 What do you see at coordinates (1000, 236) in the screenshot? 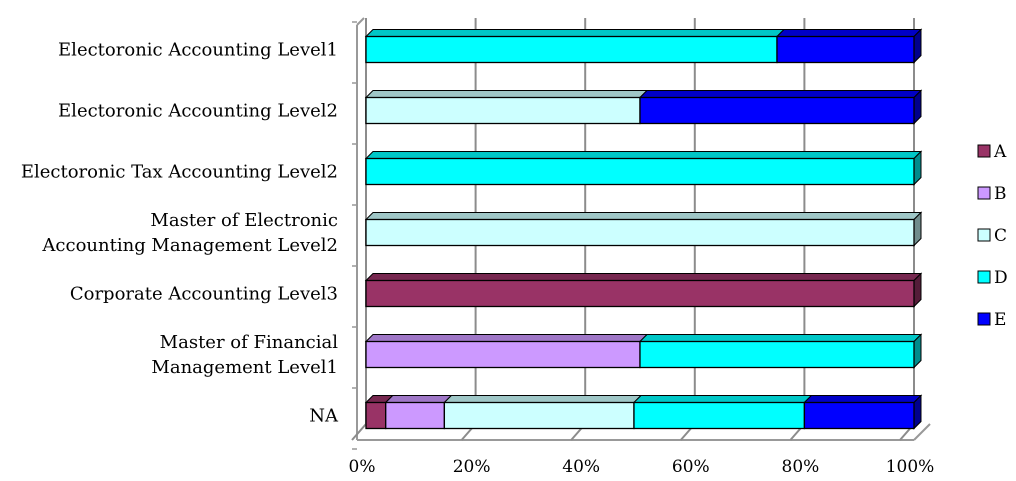
I see `legend-label: C` at bounding box center [1000, 236].